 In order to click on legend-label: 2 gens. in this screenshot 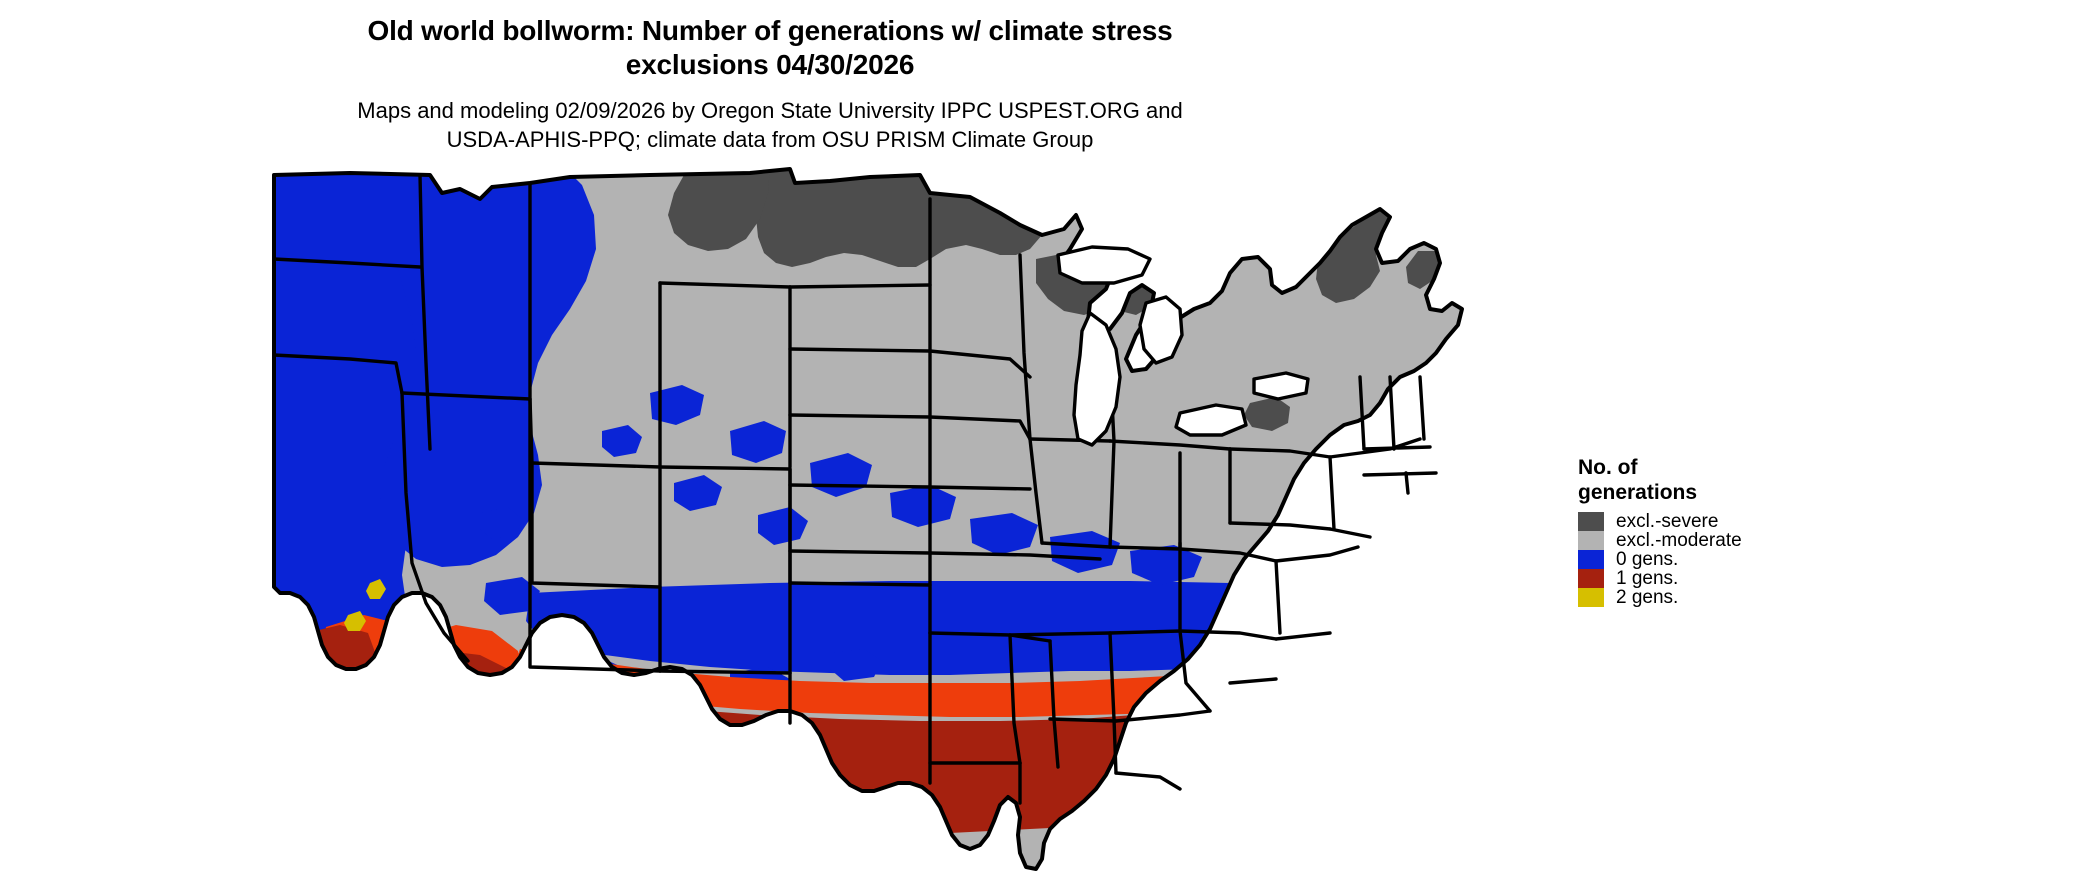, I will do `click(1647, 597)`.